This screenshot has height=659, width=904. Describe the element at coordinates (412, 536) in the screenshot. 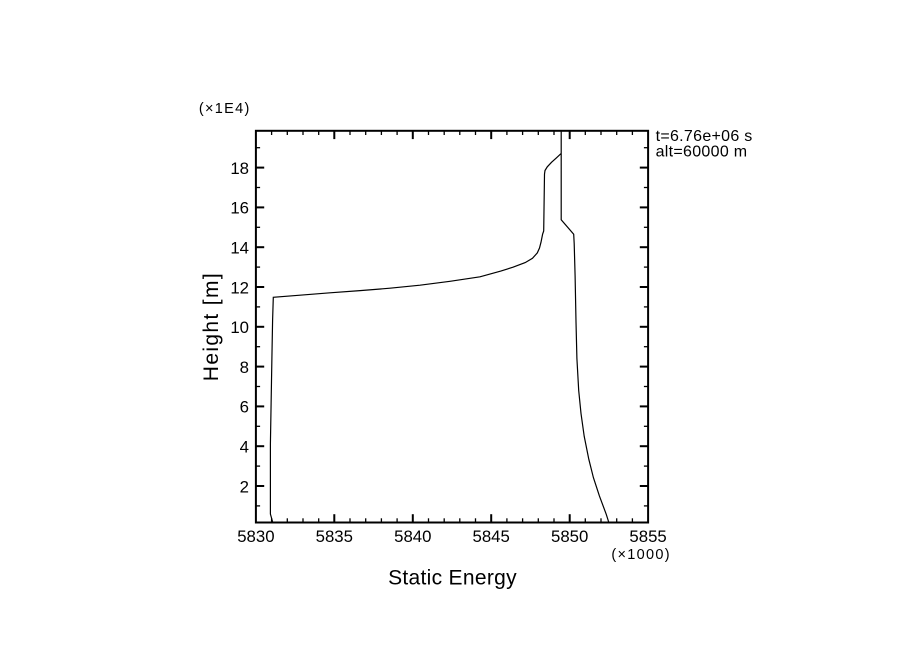

I see `svg-text: 5840` at that location.